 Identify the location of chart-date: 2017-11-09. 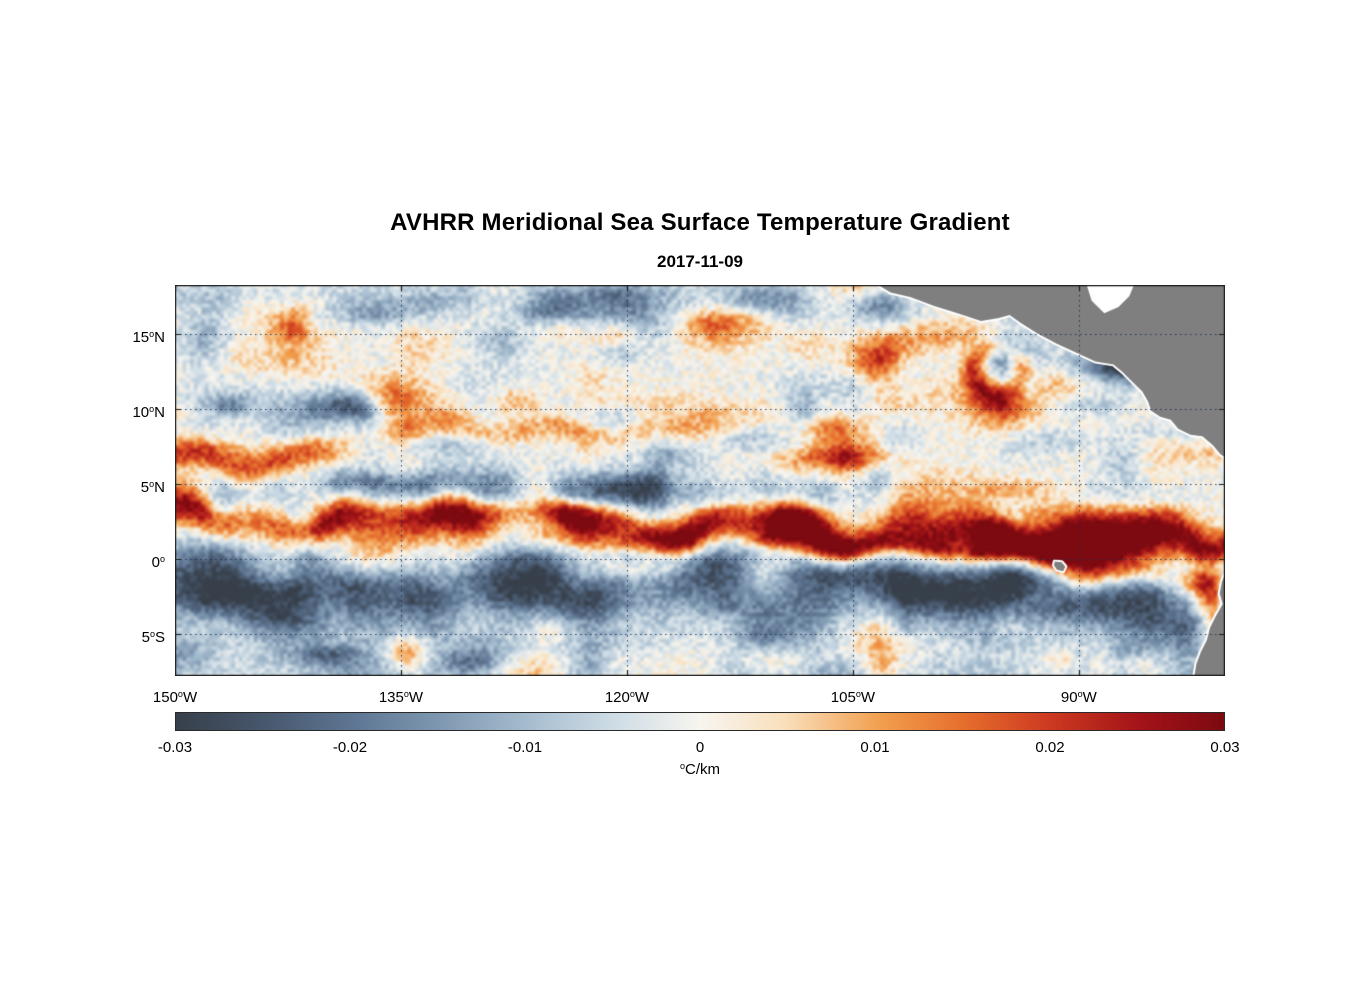
(700, 261).